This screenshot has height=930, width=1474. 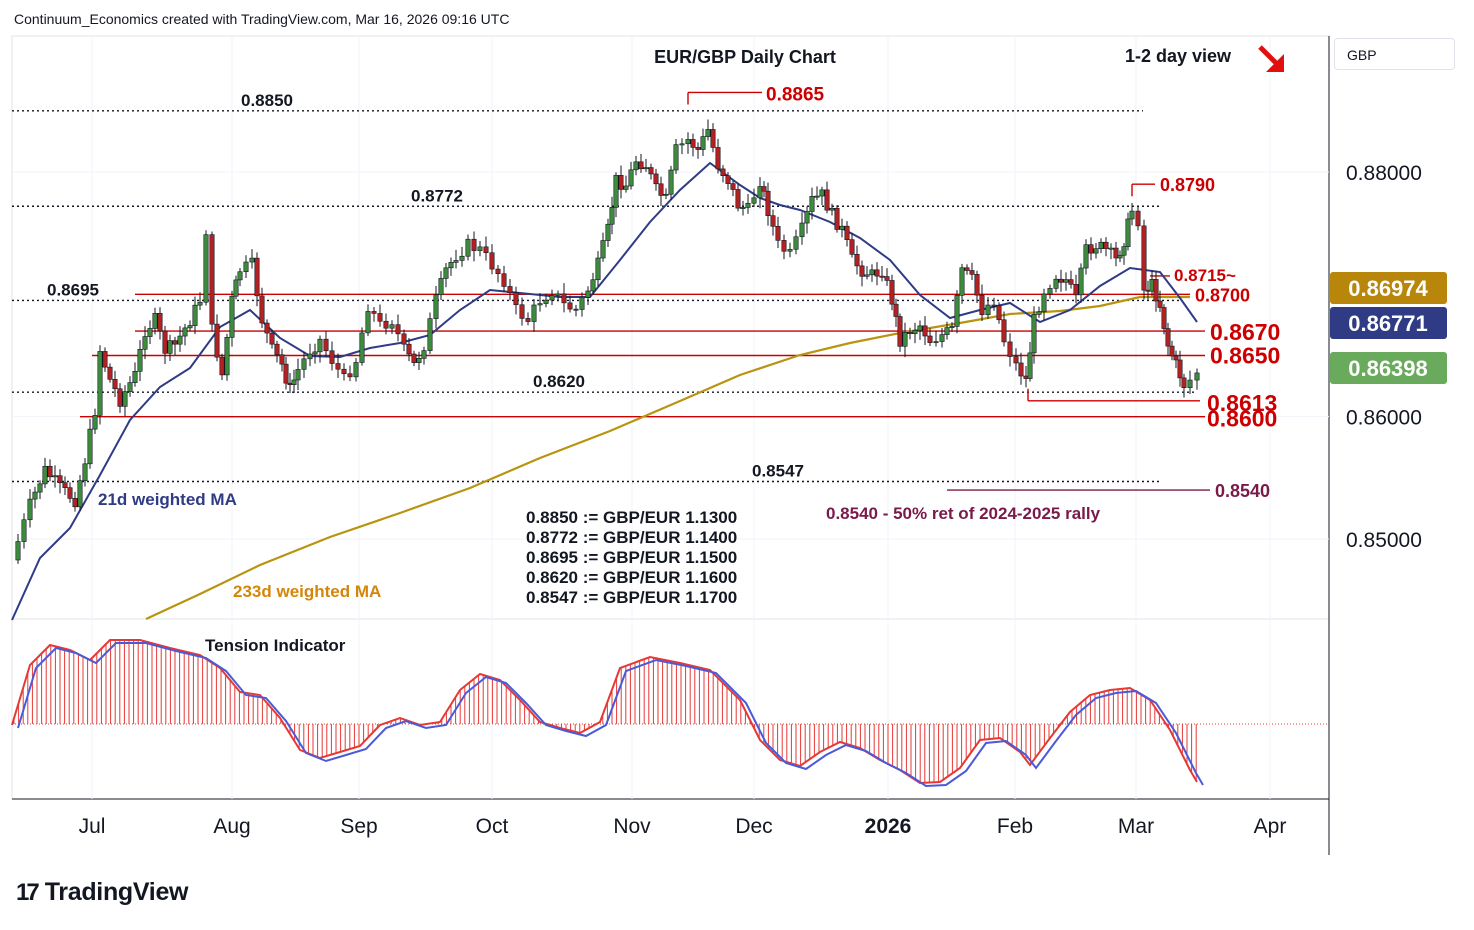 What do you see at coordinates (1388, 368) in the screenshot?
I see `price-badge-label: 0.86398` at bounding box center [1388, 368].